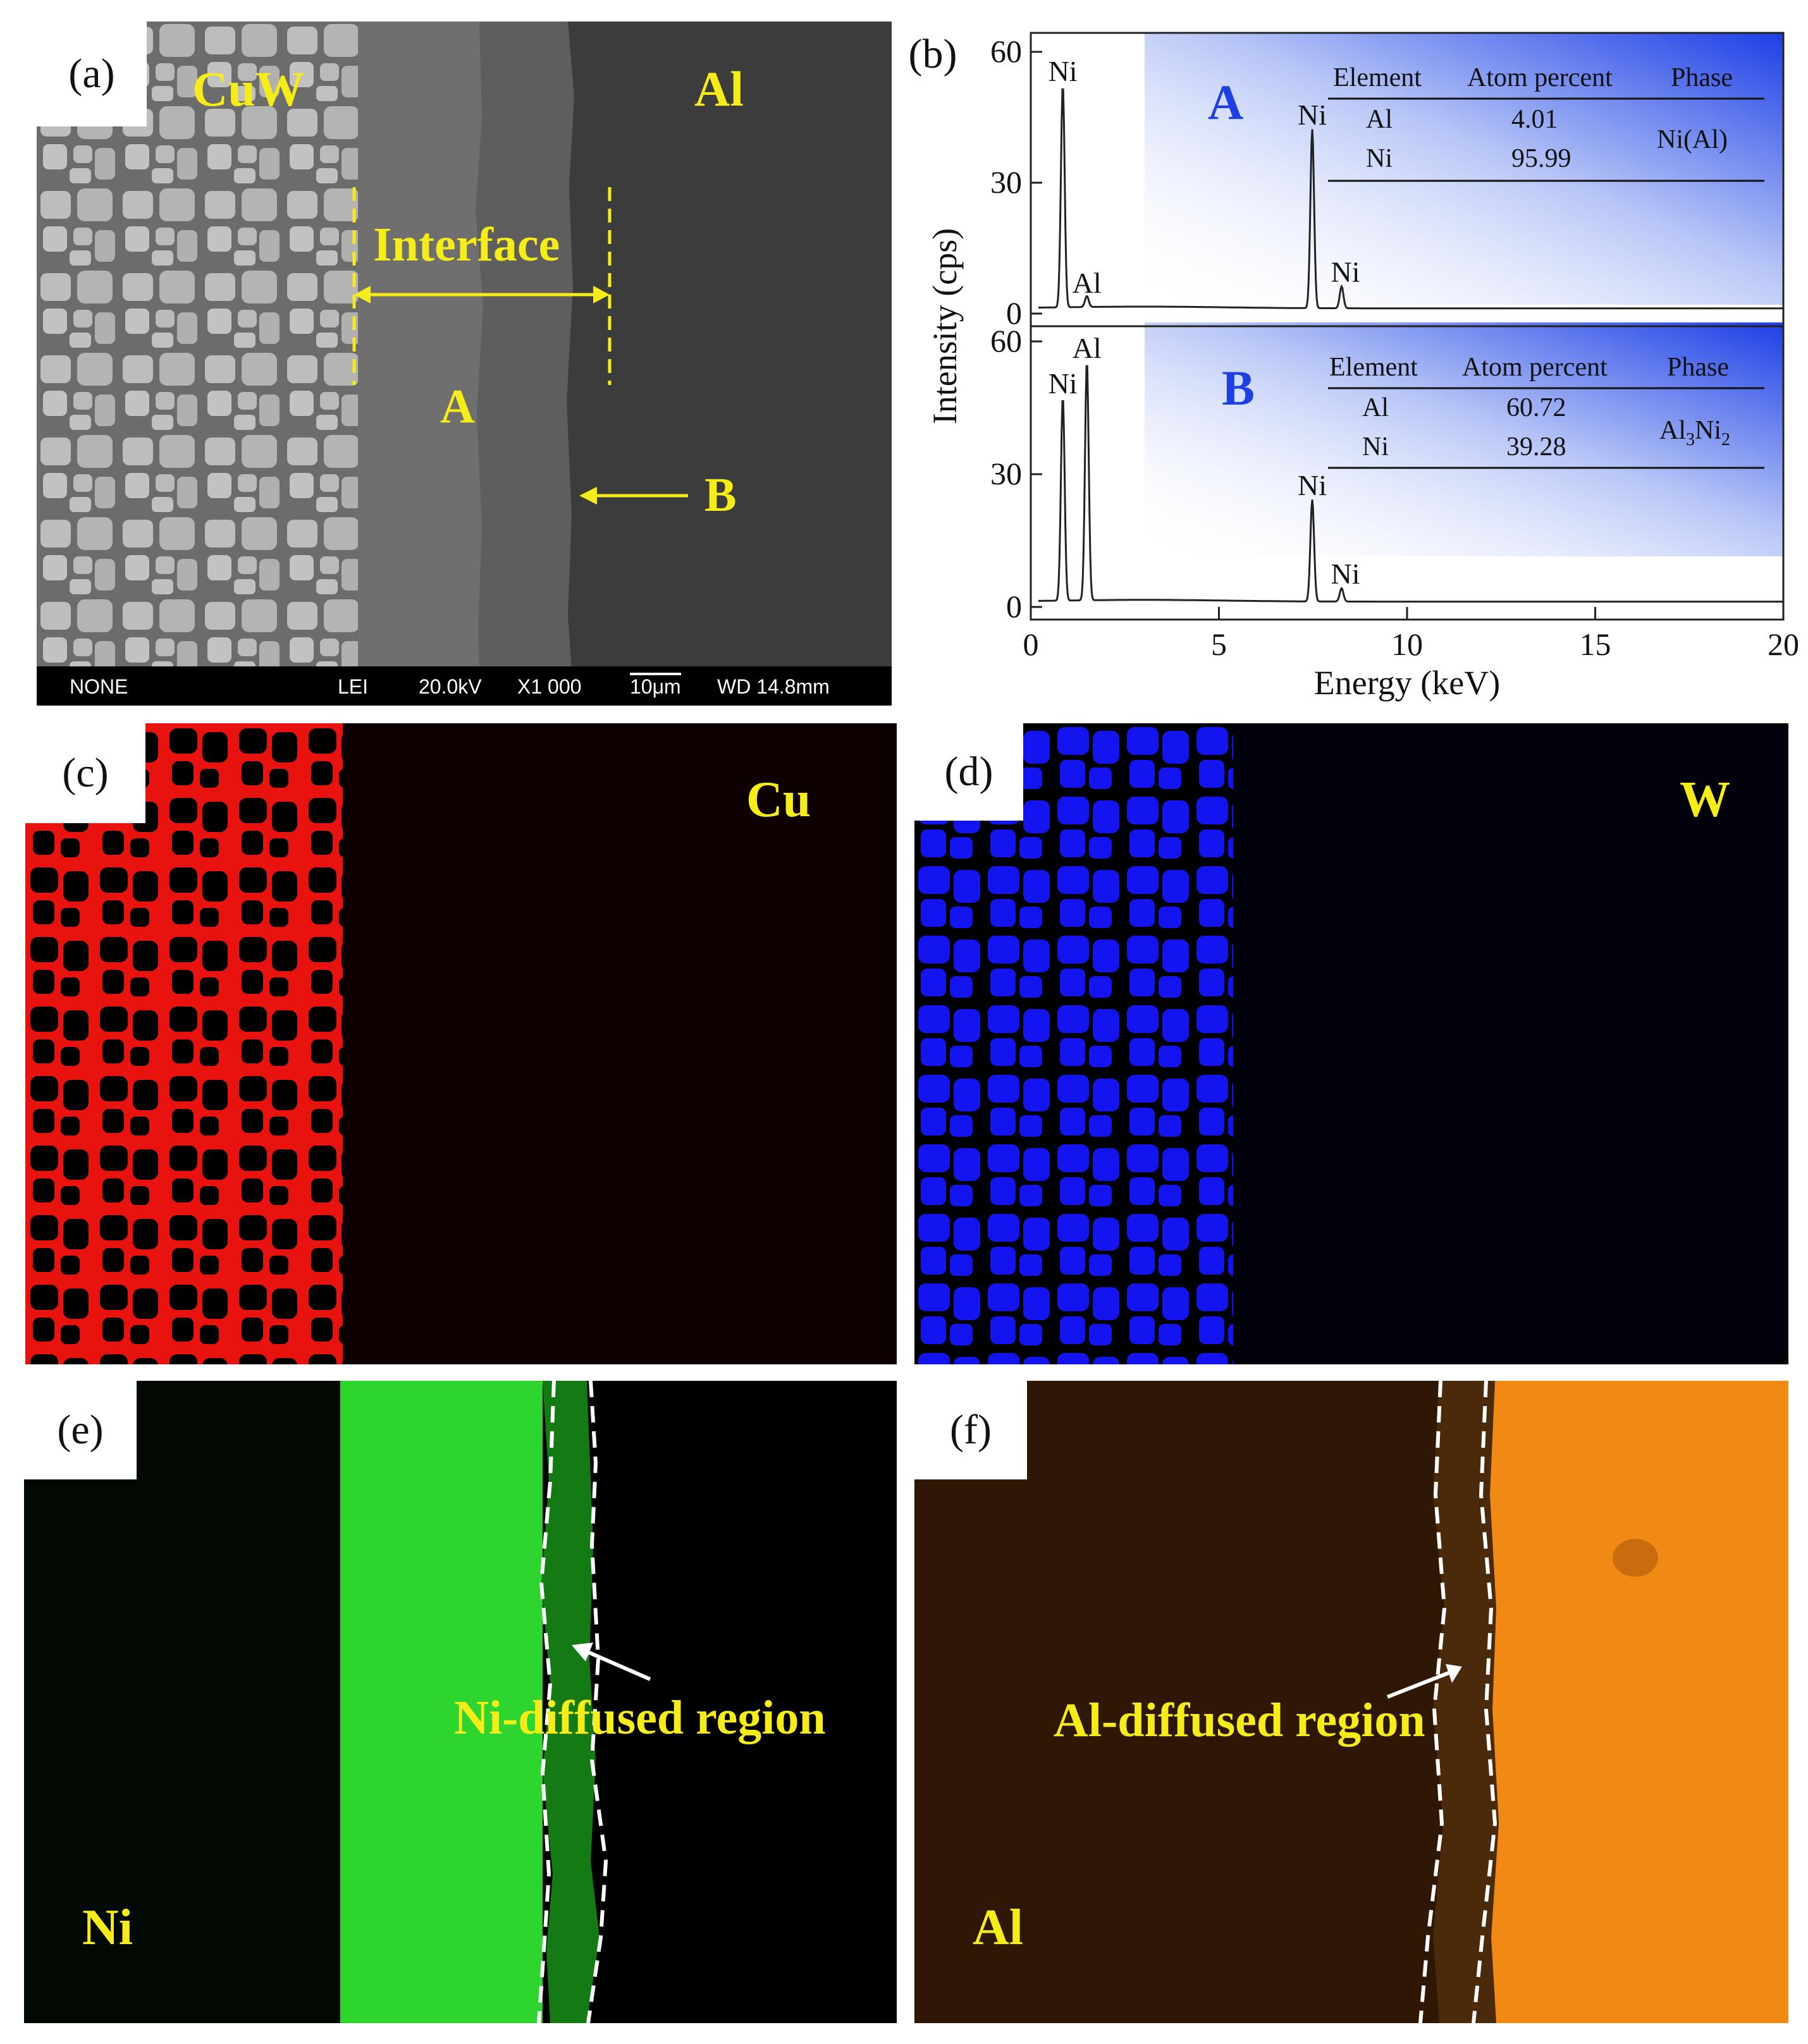  I want to click on sem-voltage: 20.0kV, so click(450, 686).